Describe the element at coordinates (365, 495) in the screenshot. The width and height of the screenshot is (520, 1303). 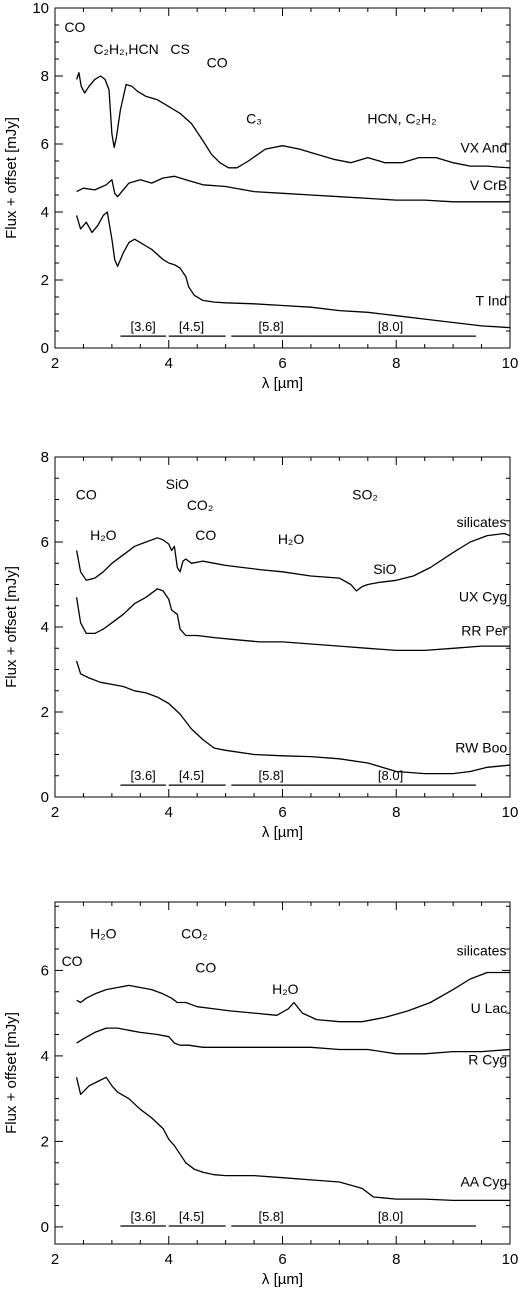
I see `annotation-so: SO₂` at that location.